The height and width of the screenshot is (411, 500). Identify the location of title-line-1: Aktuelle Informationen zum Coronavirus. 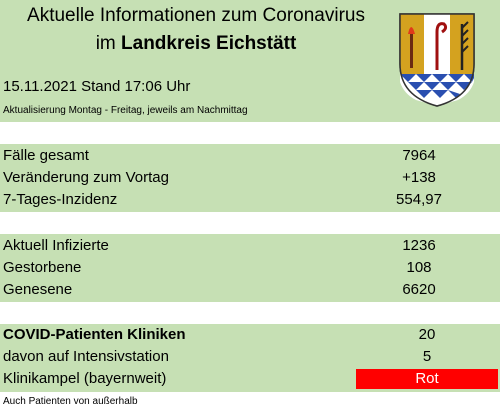
(196, 15).